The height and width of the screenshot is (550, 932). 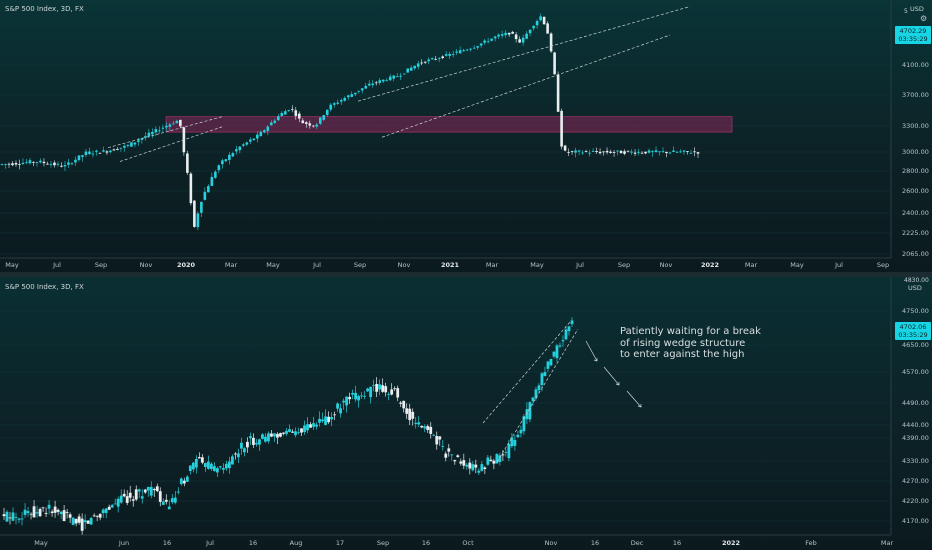 I want to click on x-tick-label: Mar, so click(x=887, y=543).